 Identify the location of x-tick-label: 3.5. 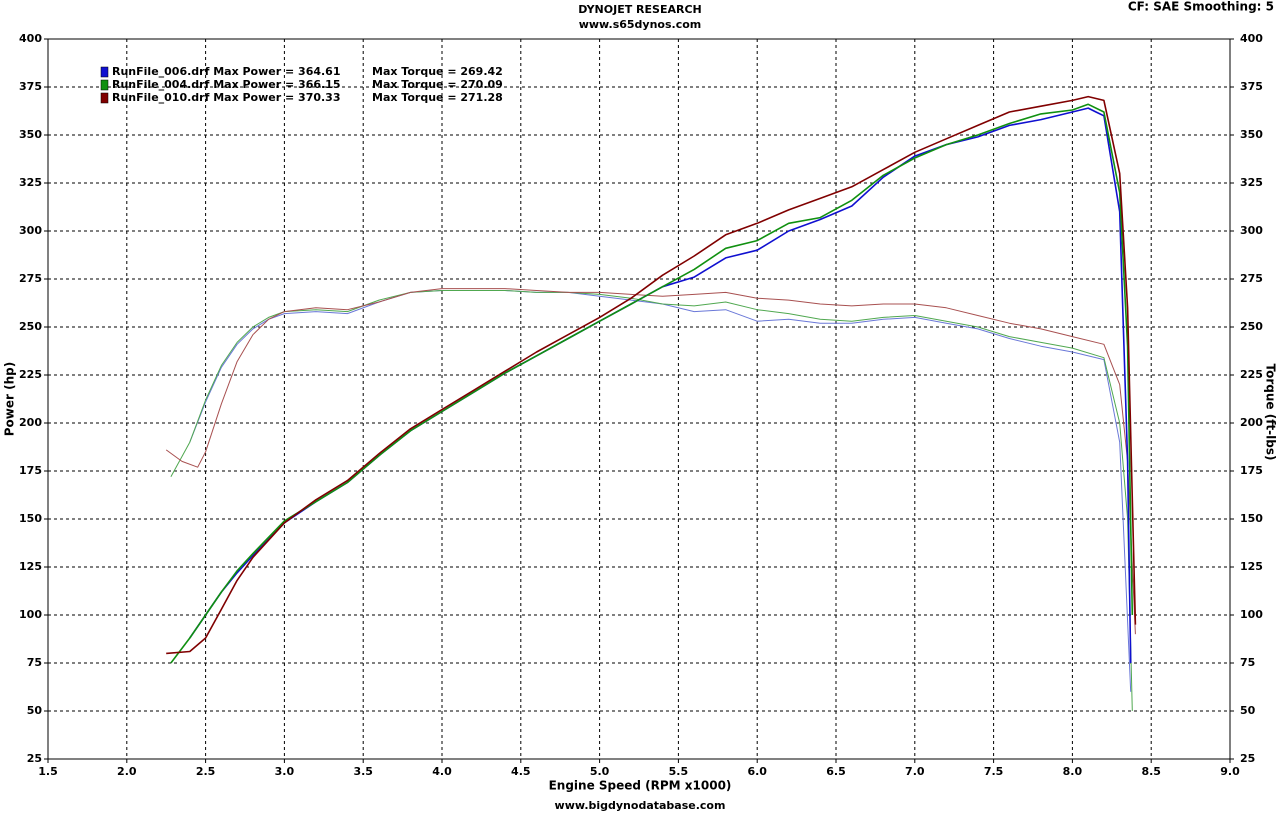
(363, 771).